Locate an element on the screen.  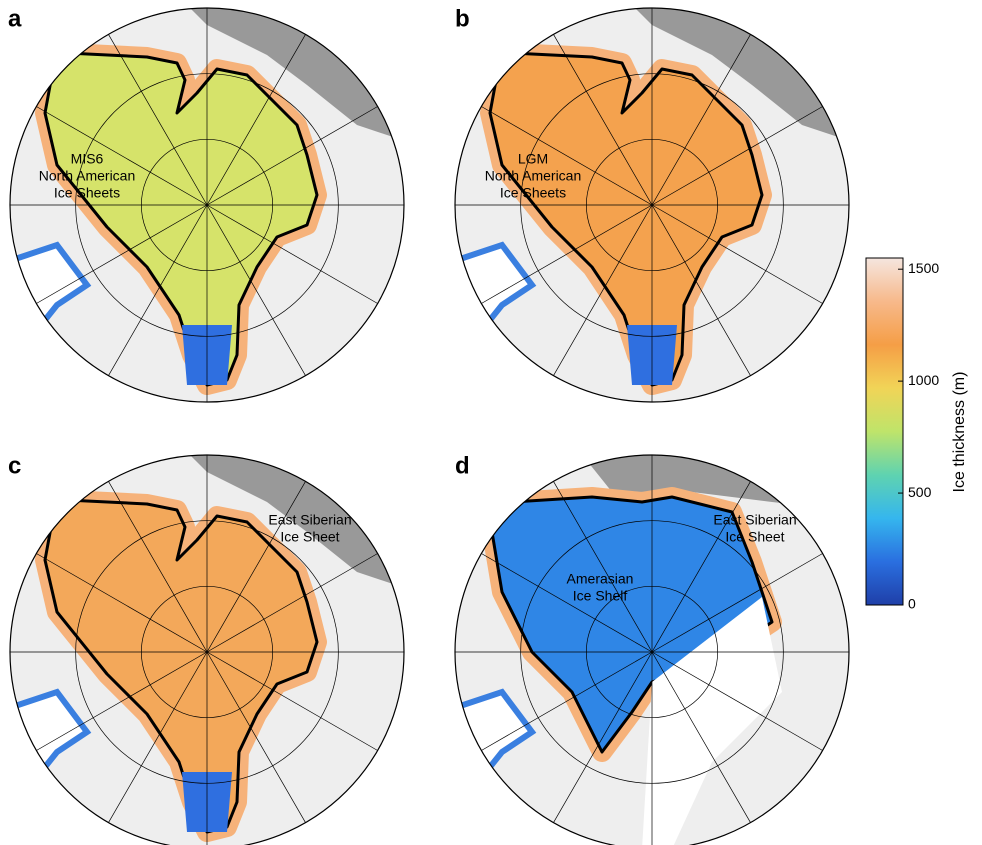
annotation: MIS6 is located at coordinates (87, 159).